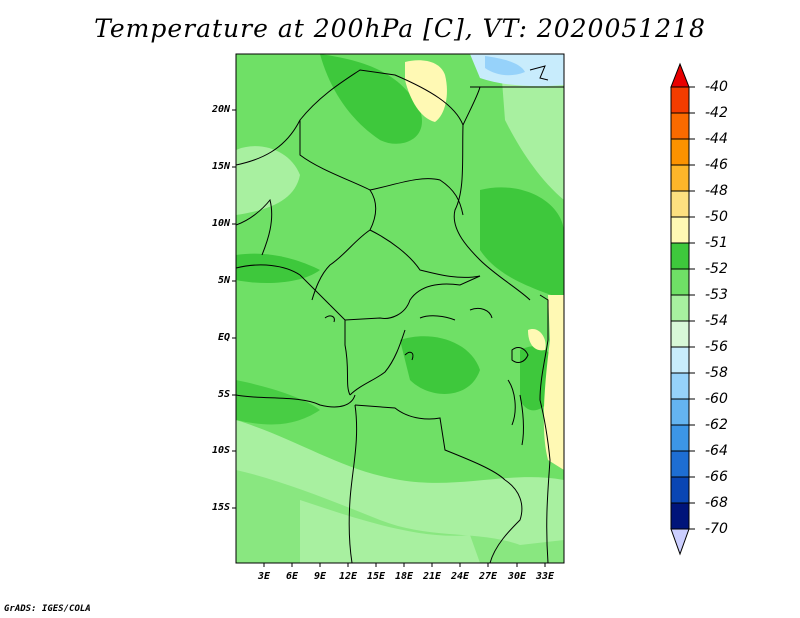 The width and height of the screenshot is (800, 618). What do you see at coordinates (223, 337) in the screenshot?
I see `lat-label: EQ` at bounding box center [223, 337].